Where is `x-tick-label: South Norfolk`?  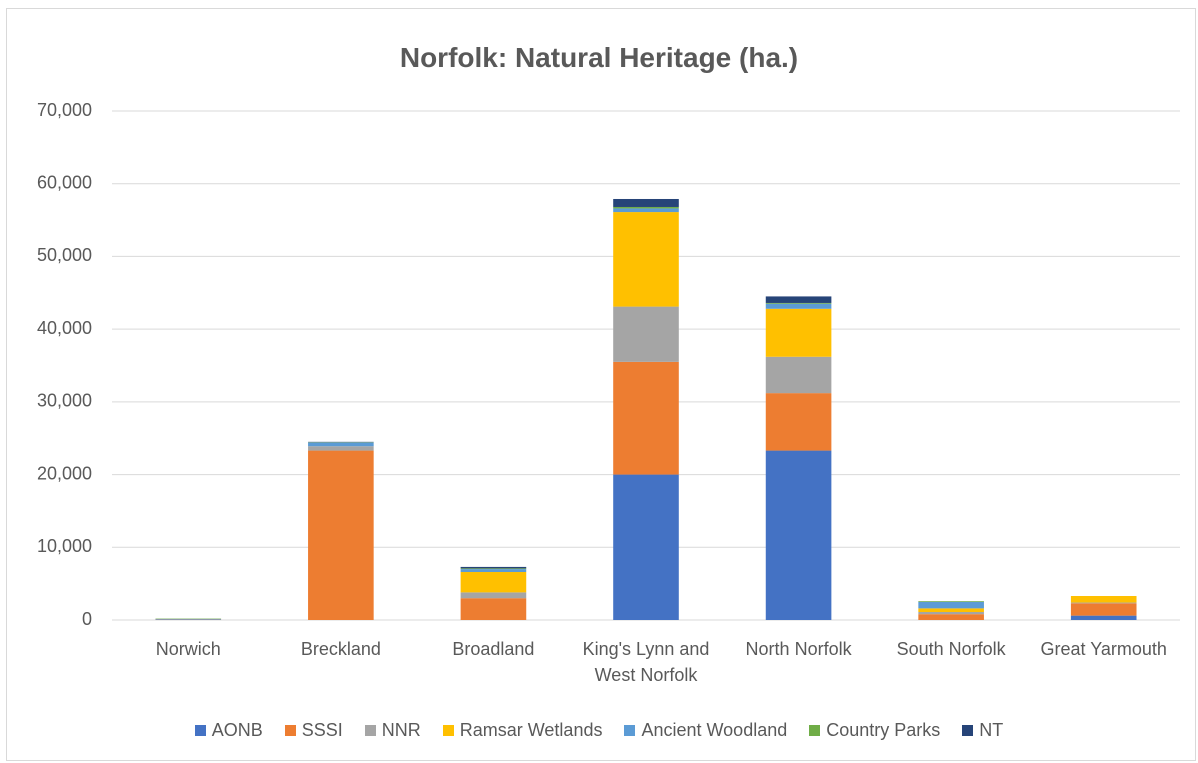 x-tick-label: South Norfolk is located at coordinates (951, 649).